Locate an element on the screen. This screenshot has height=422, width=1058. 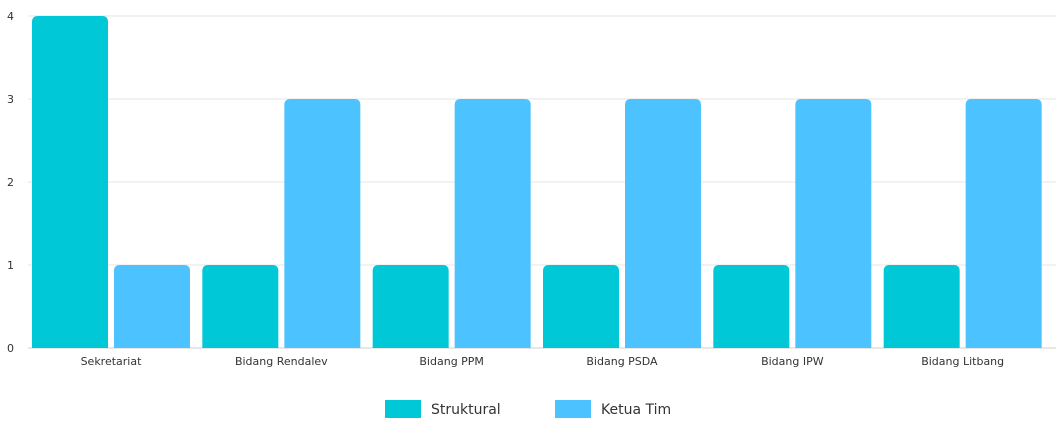
legend-label: Struktural is located at coordinates (466, 410).